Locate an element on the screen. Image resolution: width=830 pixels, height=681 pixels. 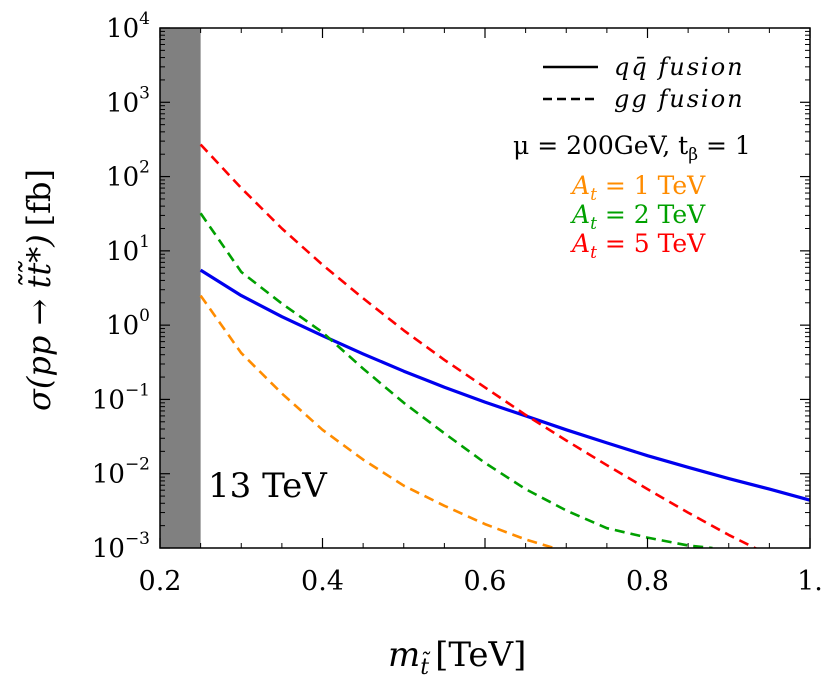
y-tick-label-7: 10⁴ is located at coordinates (128, 26).